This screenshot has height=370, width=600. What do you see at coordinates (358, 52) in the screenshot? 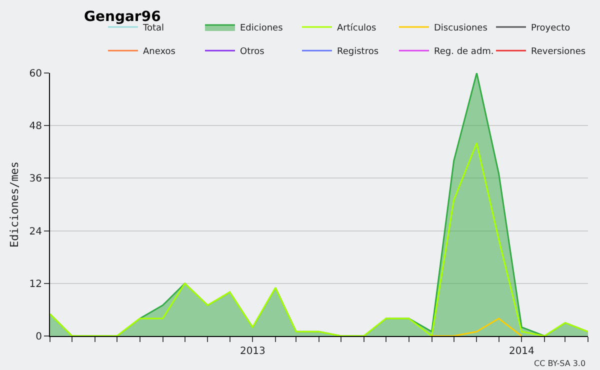
I see `legend-label: Registros` at bounding box center [358, 52].